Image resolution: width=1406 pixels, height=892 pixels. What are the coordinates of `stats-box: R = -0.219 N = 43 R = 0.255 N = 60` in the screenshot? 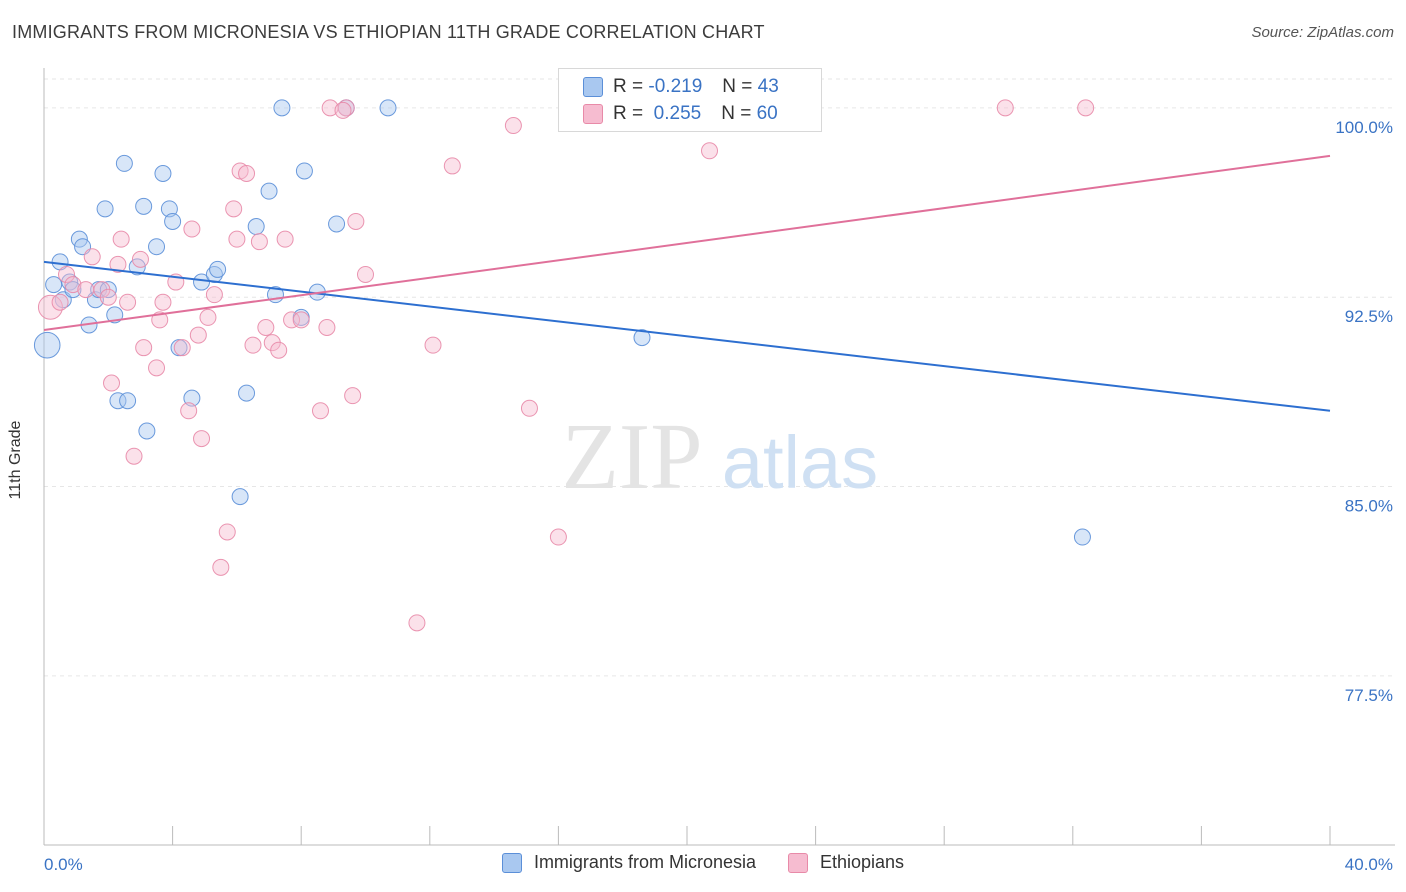 It's located at (690, 100).